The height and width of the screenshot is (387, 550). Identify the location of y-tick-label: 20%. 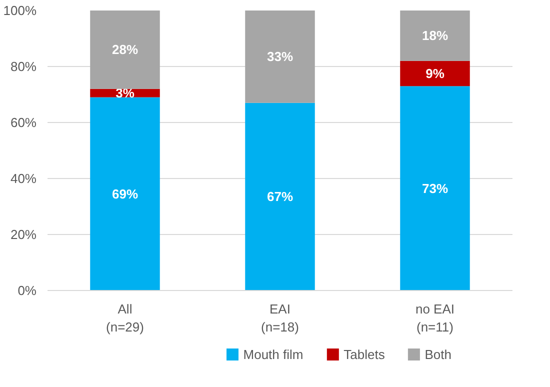
(23, 234).